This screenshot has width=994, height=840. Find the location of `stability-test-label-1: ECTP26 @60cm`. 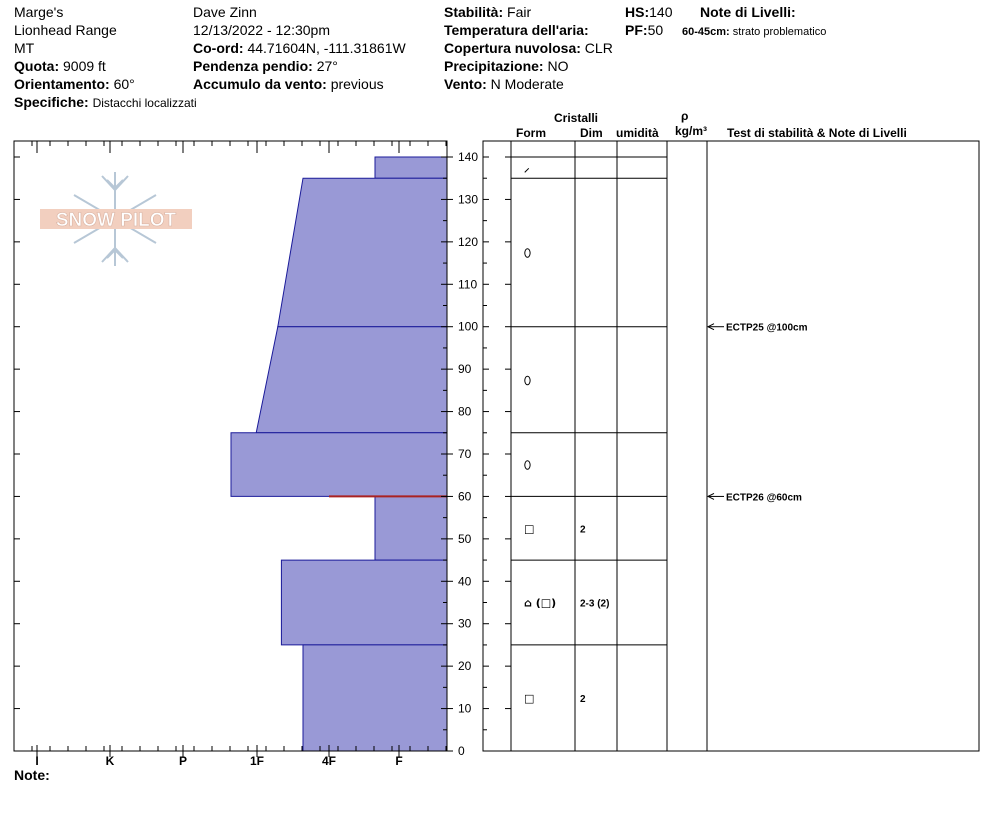

stability-test-label-1: ECTP26 @60cm is located at coordinates (764, 497).